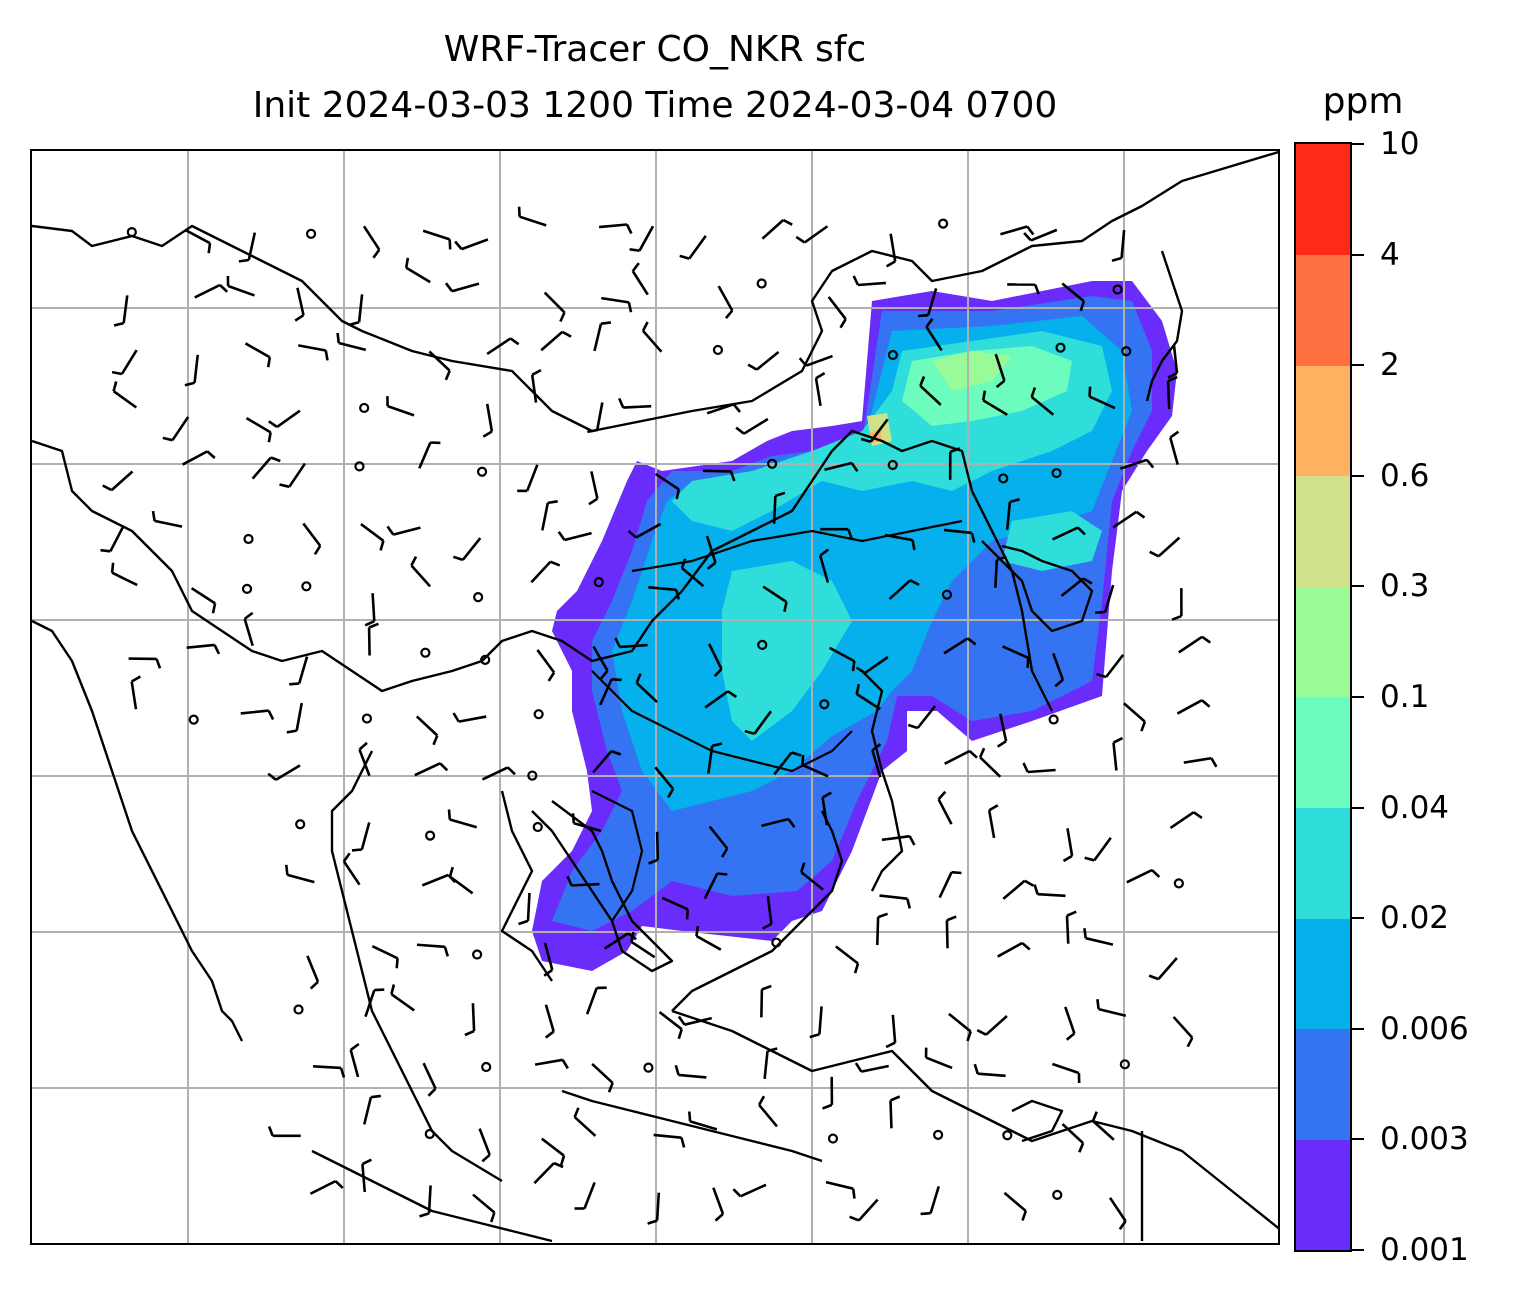 The image size is (1528, 1306). Describe the element at coordinates (1390, 254) in the screenshot. I see `colorbar-tick-label: 4` at that location.